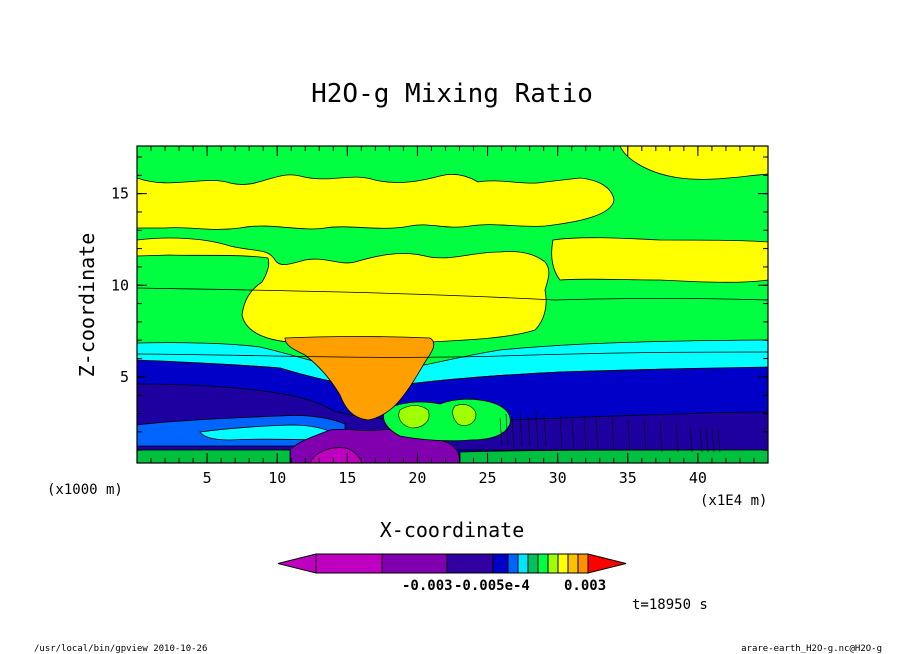 The image size is (904, 654). Describe the element at coordinates (585, 586) in the screenshot. I see `colorbar-label-max: 0.003` at that location.